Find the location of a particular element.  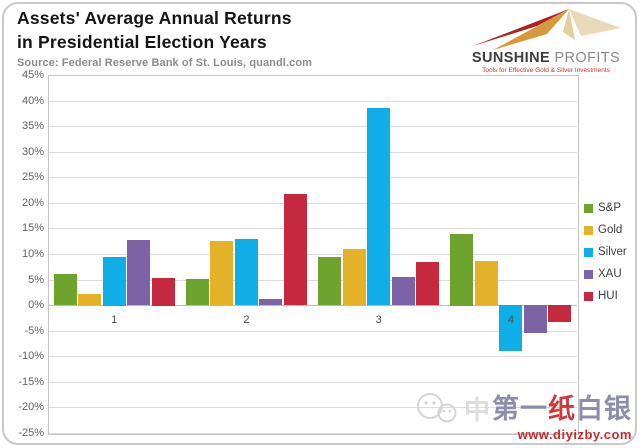

y-tick-label: 35% is located at coordinates (32, 126).